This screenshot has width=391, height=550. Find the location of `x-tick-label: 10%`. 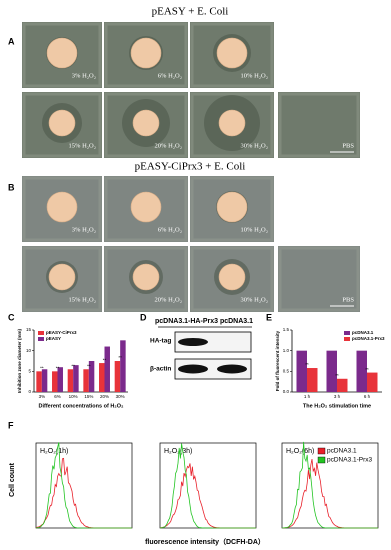

x-tick-label: 10% is located at coordinates (73, 396).